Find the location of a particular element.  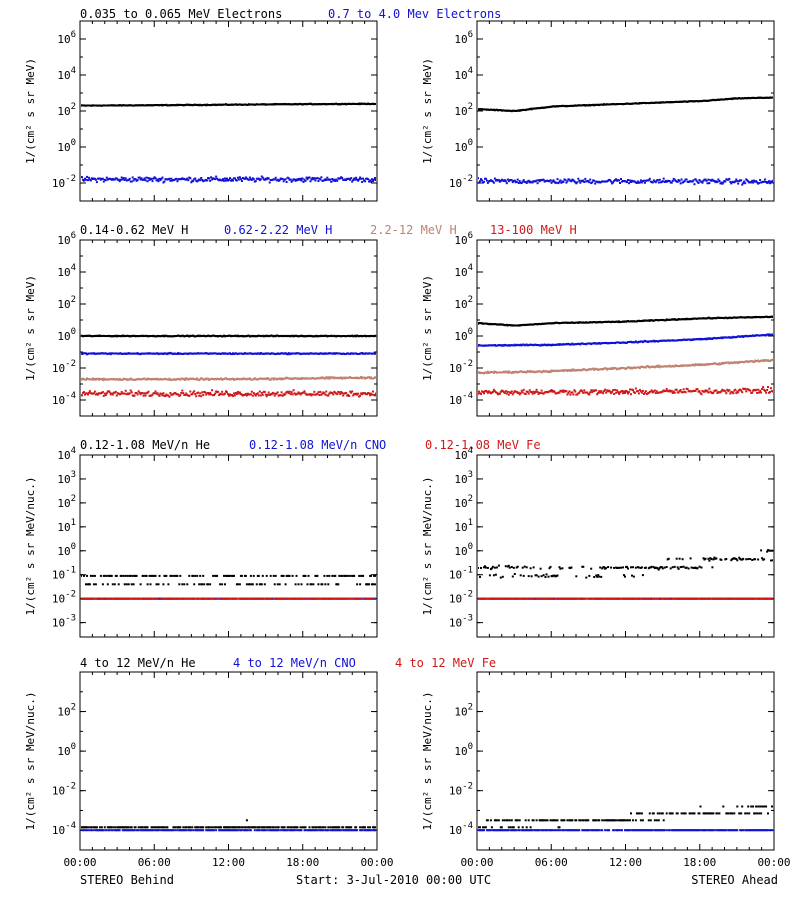

y-axis-label: 1/(cm² s sr MeV) is located at coordinates (30, 328).